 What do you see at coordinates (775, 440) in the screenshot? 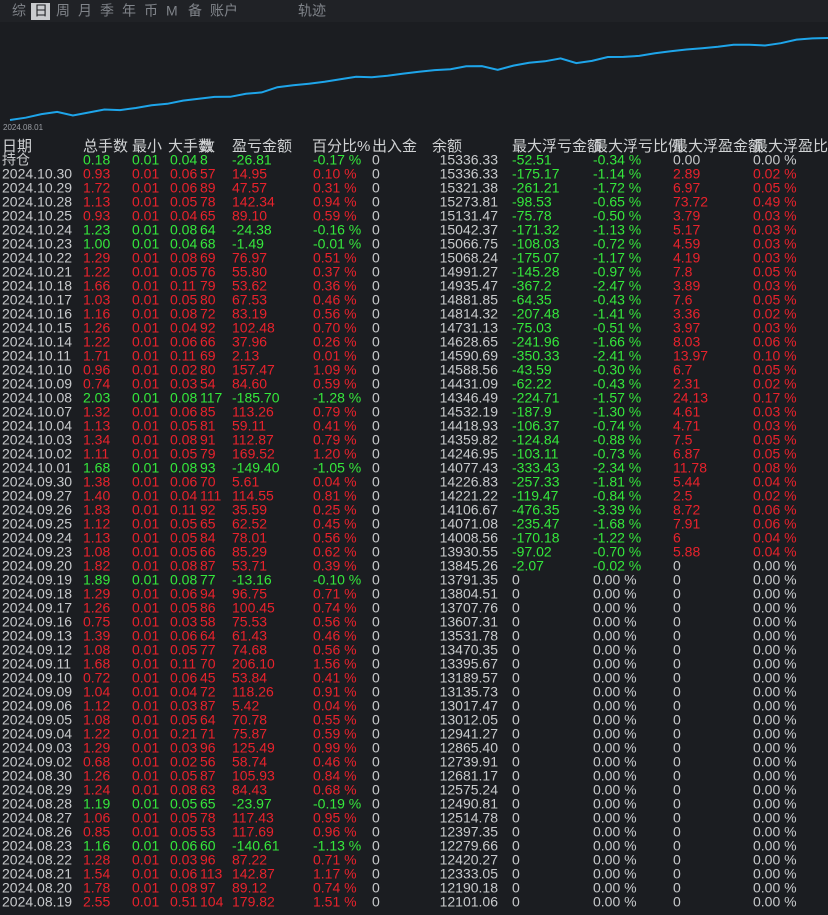
I see `cell: 0.05 %` at bounding box center [775, 440].